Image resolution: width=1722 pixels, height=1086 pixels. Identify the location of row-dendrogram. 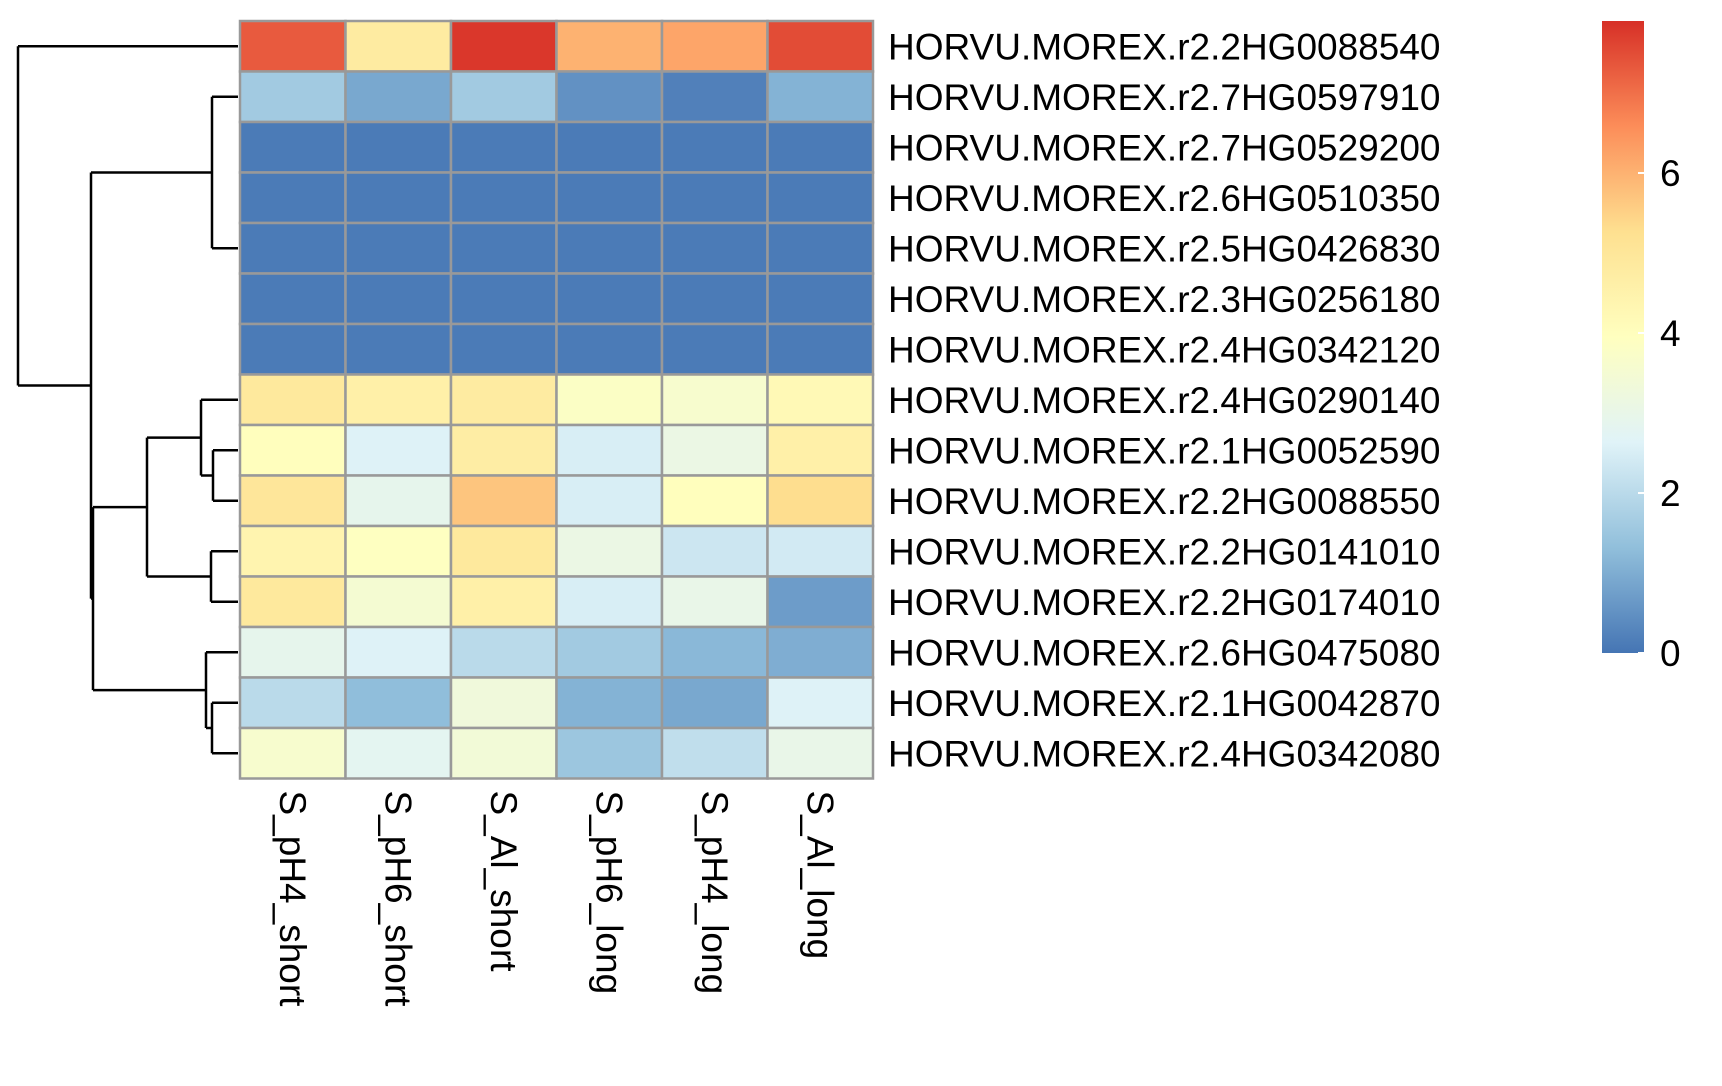
(127, 400).